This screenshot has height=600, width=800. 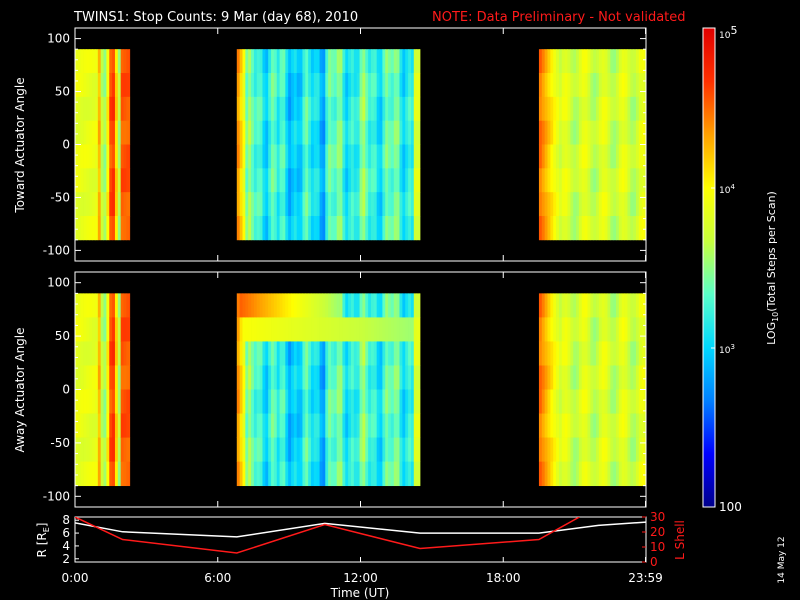 I want to click on colorbar-tick-bottom: 100, so click(x=730, y=507).